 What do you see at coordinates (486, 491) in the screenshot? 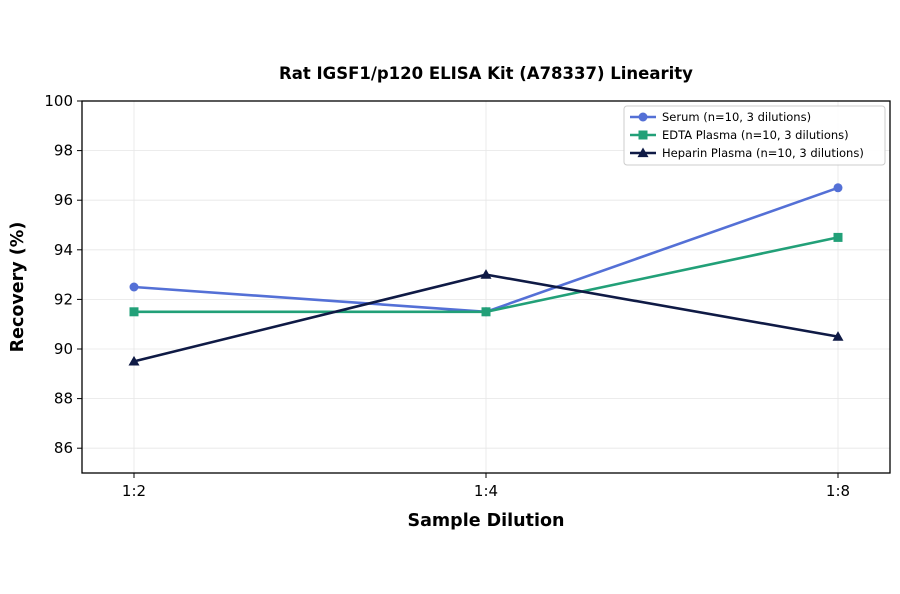
I see `x-tick-label: 1:4` at bounding box center [486, 491].